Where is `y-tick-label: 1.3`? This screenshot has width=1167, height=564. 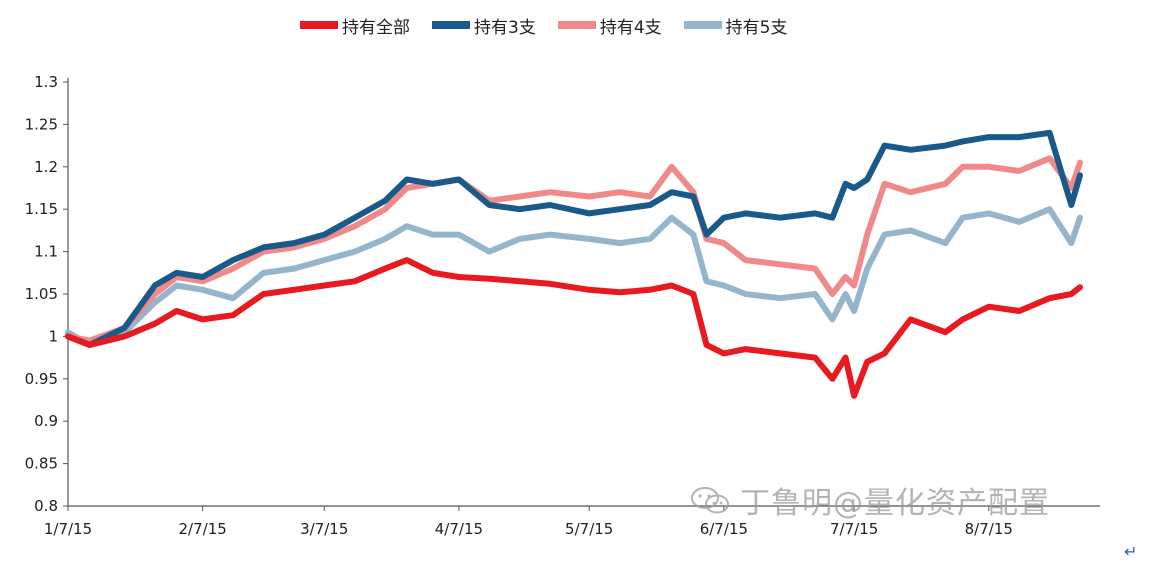 y-tick-label: 1.3 is located at coordinates (46, 82).